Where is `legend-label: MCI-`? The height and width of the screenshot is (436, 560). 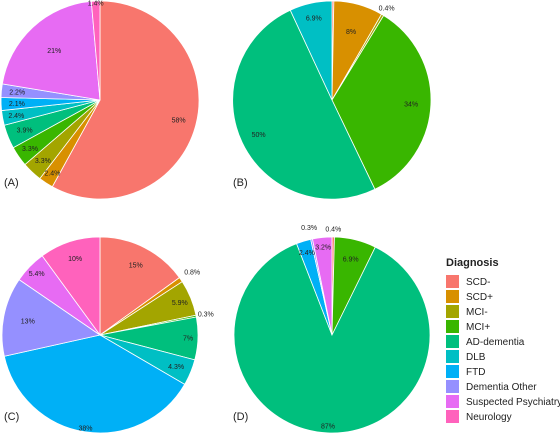
legend-label: MCI- is located at coordinates (477, 312).